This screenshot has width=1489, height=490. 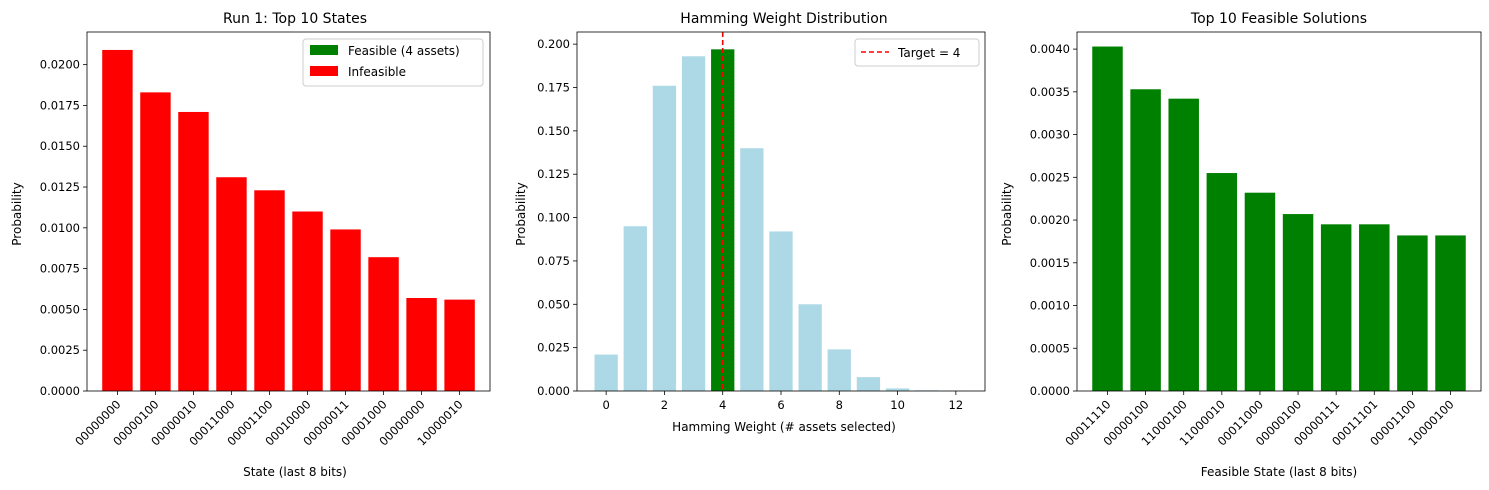 I want to click on y-tick-label: 0.0075, so click(x=60, y=269).